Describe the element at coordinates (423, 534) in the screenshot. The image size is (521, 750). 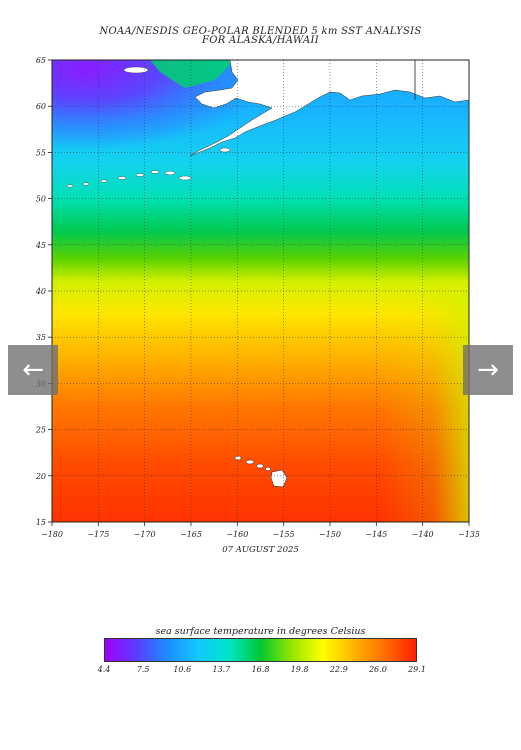
I see `lon-tick-label: −140` at that location.